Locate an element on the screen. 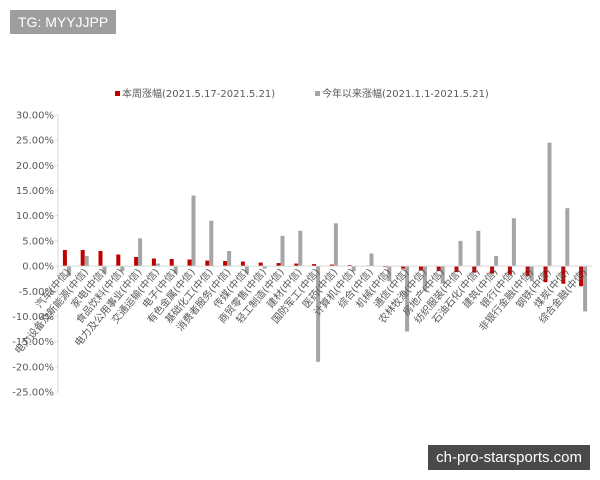  y-tick-label: 25.00% is located at coordinates (35, 141).